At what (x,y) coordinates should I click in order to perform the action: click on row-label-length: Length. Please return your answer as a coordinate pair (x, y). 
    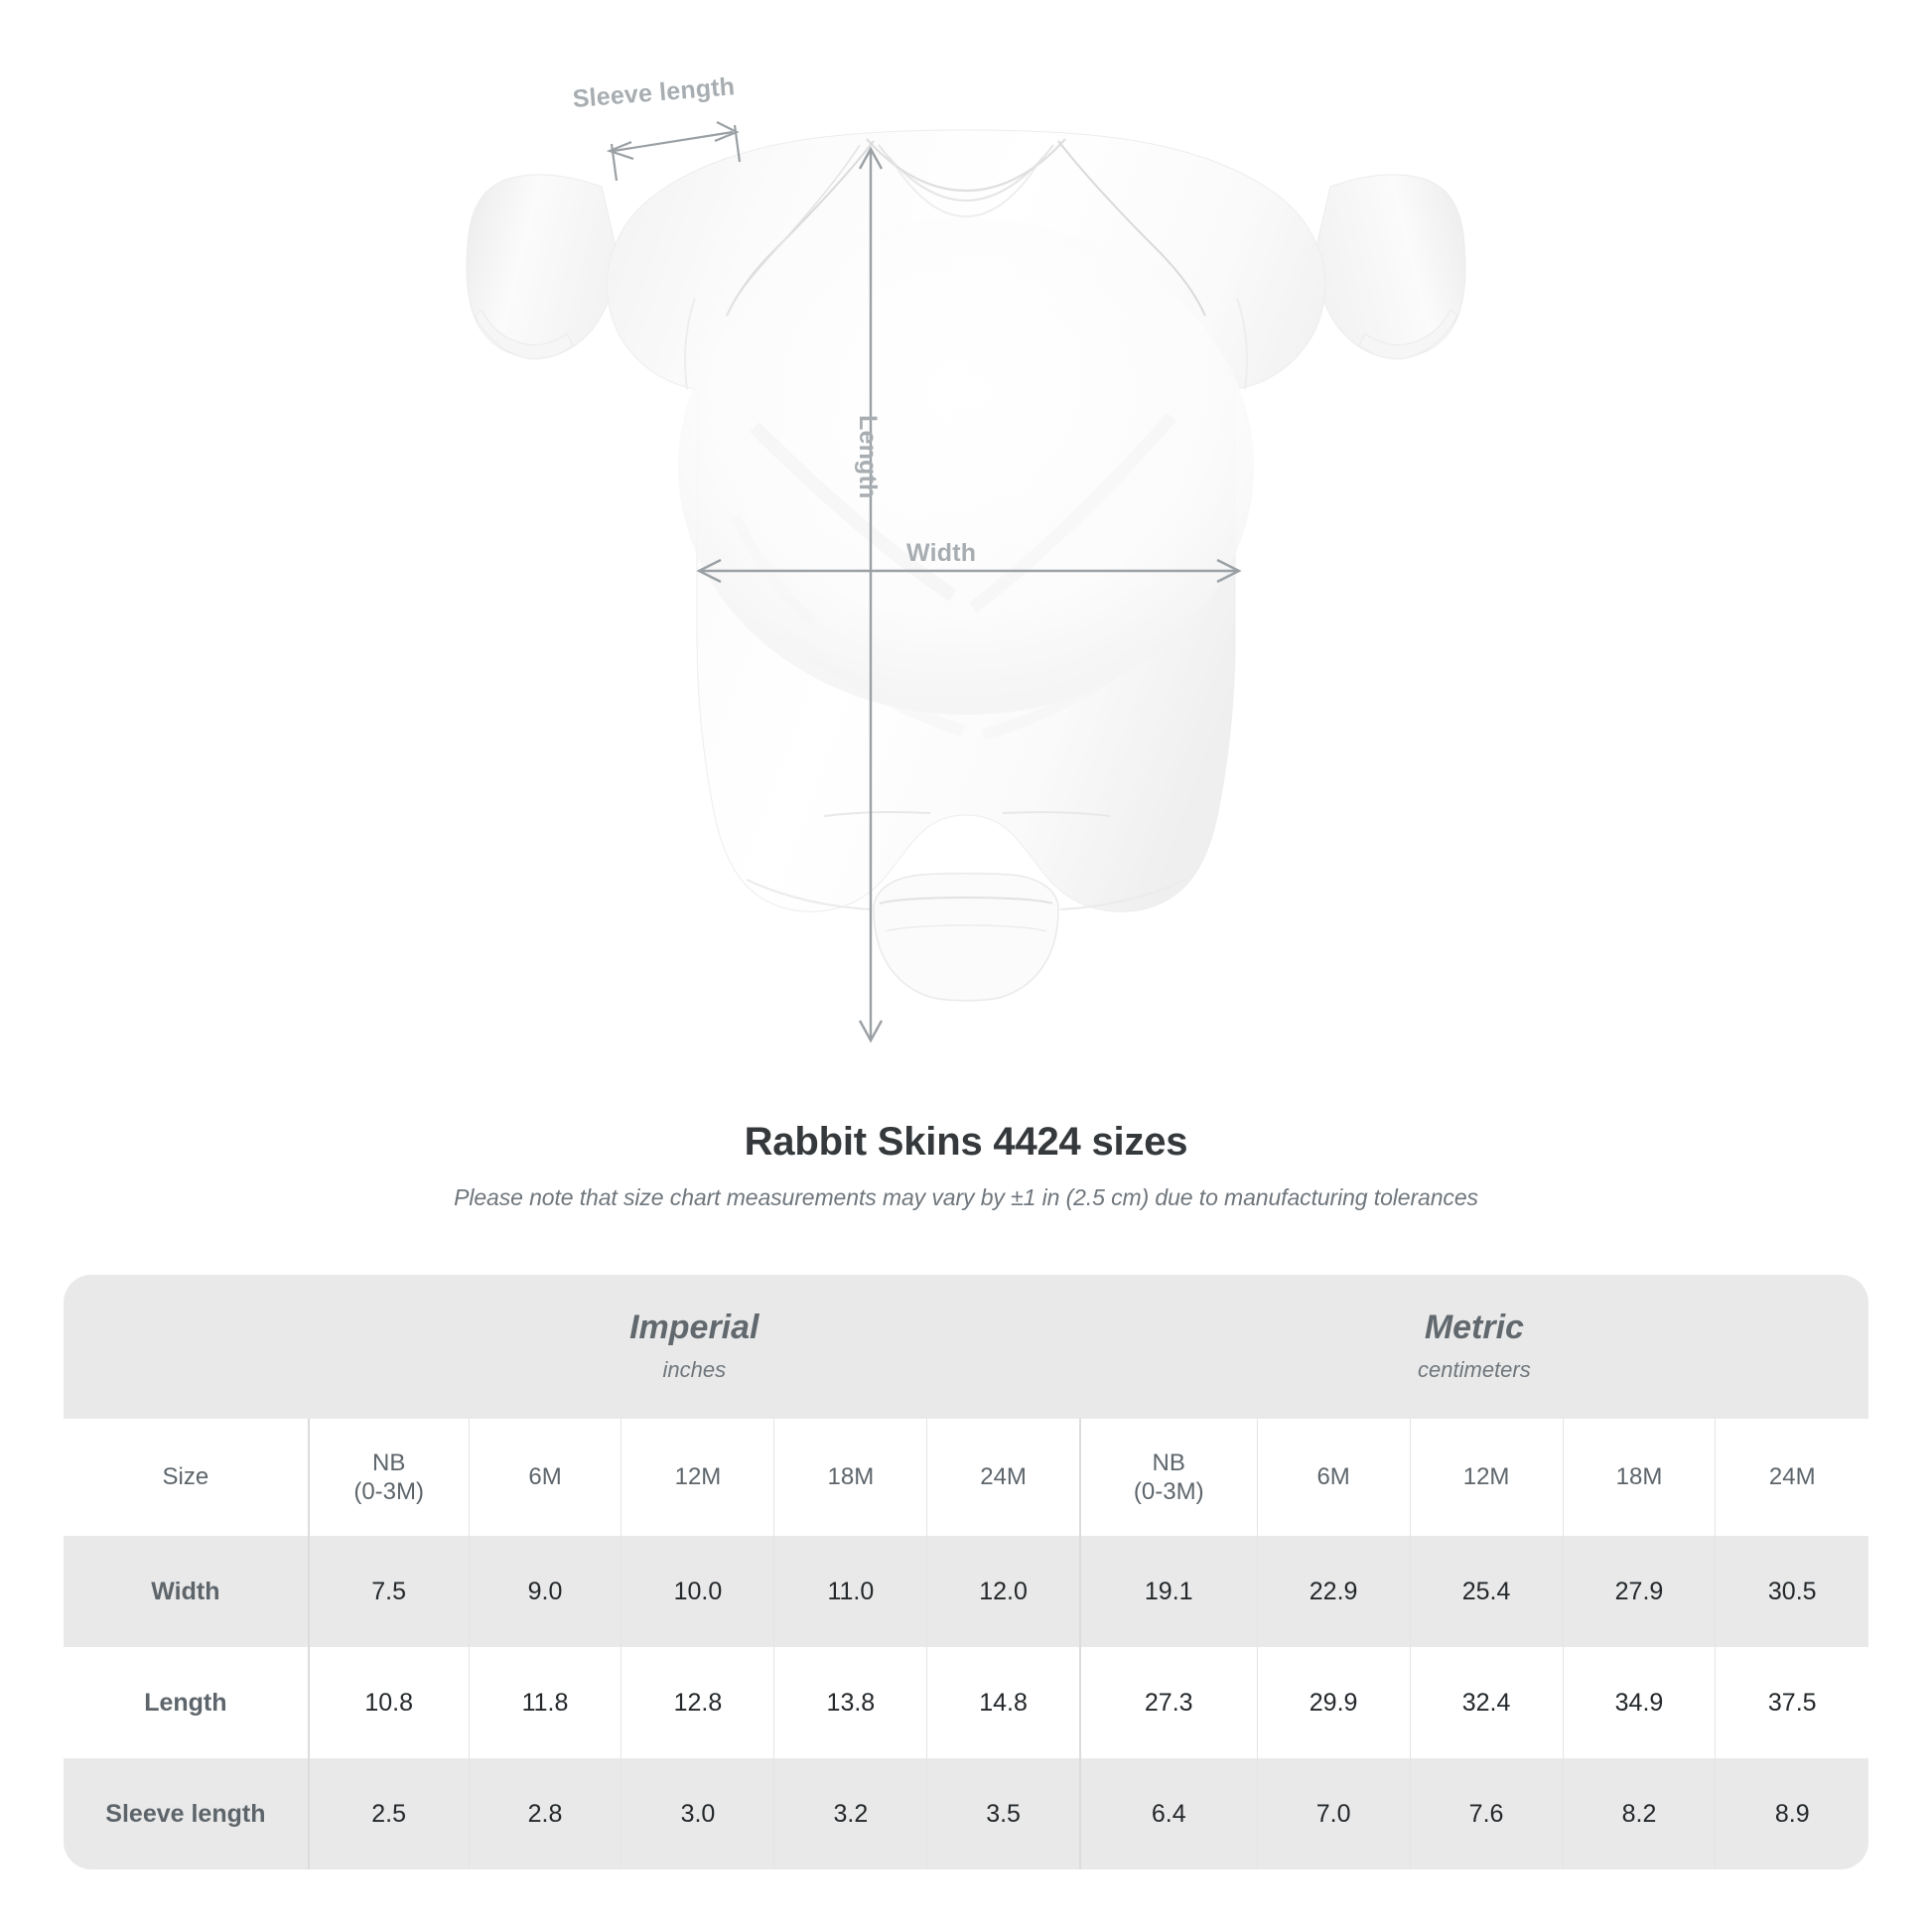
    Looking at the image, I should click on (186, 1703).